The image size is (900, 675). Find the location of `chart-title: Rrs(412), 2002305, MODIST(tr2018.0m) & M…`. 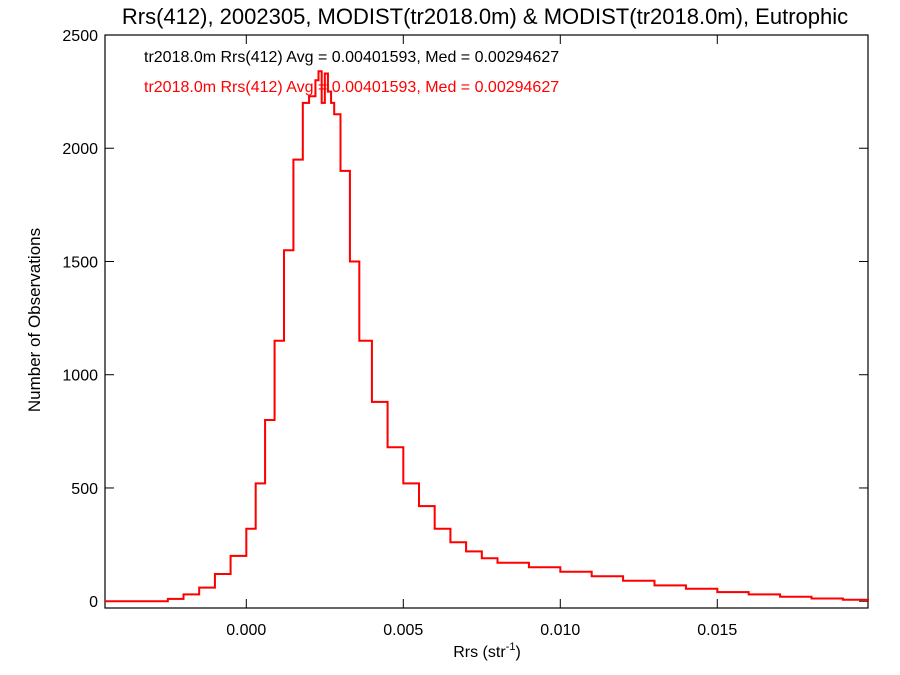

chart-title: Rrs(412), 2002305, MODIST(tr2018.0m) & M… is located at coordinates (485, 16).